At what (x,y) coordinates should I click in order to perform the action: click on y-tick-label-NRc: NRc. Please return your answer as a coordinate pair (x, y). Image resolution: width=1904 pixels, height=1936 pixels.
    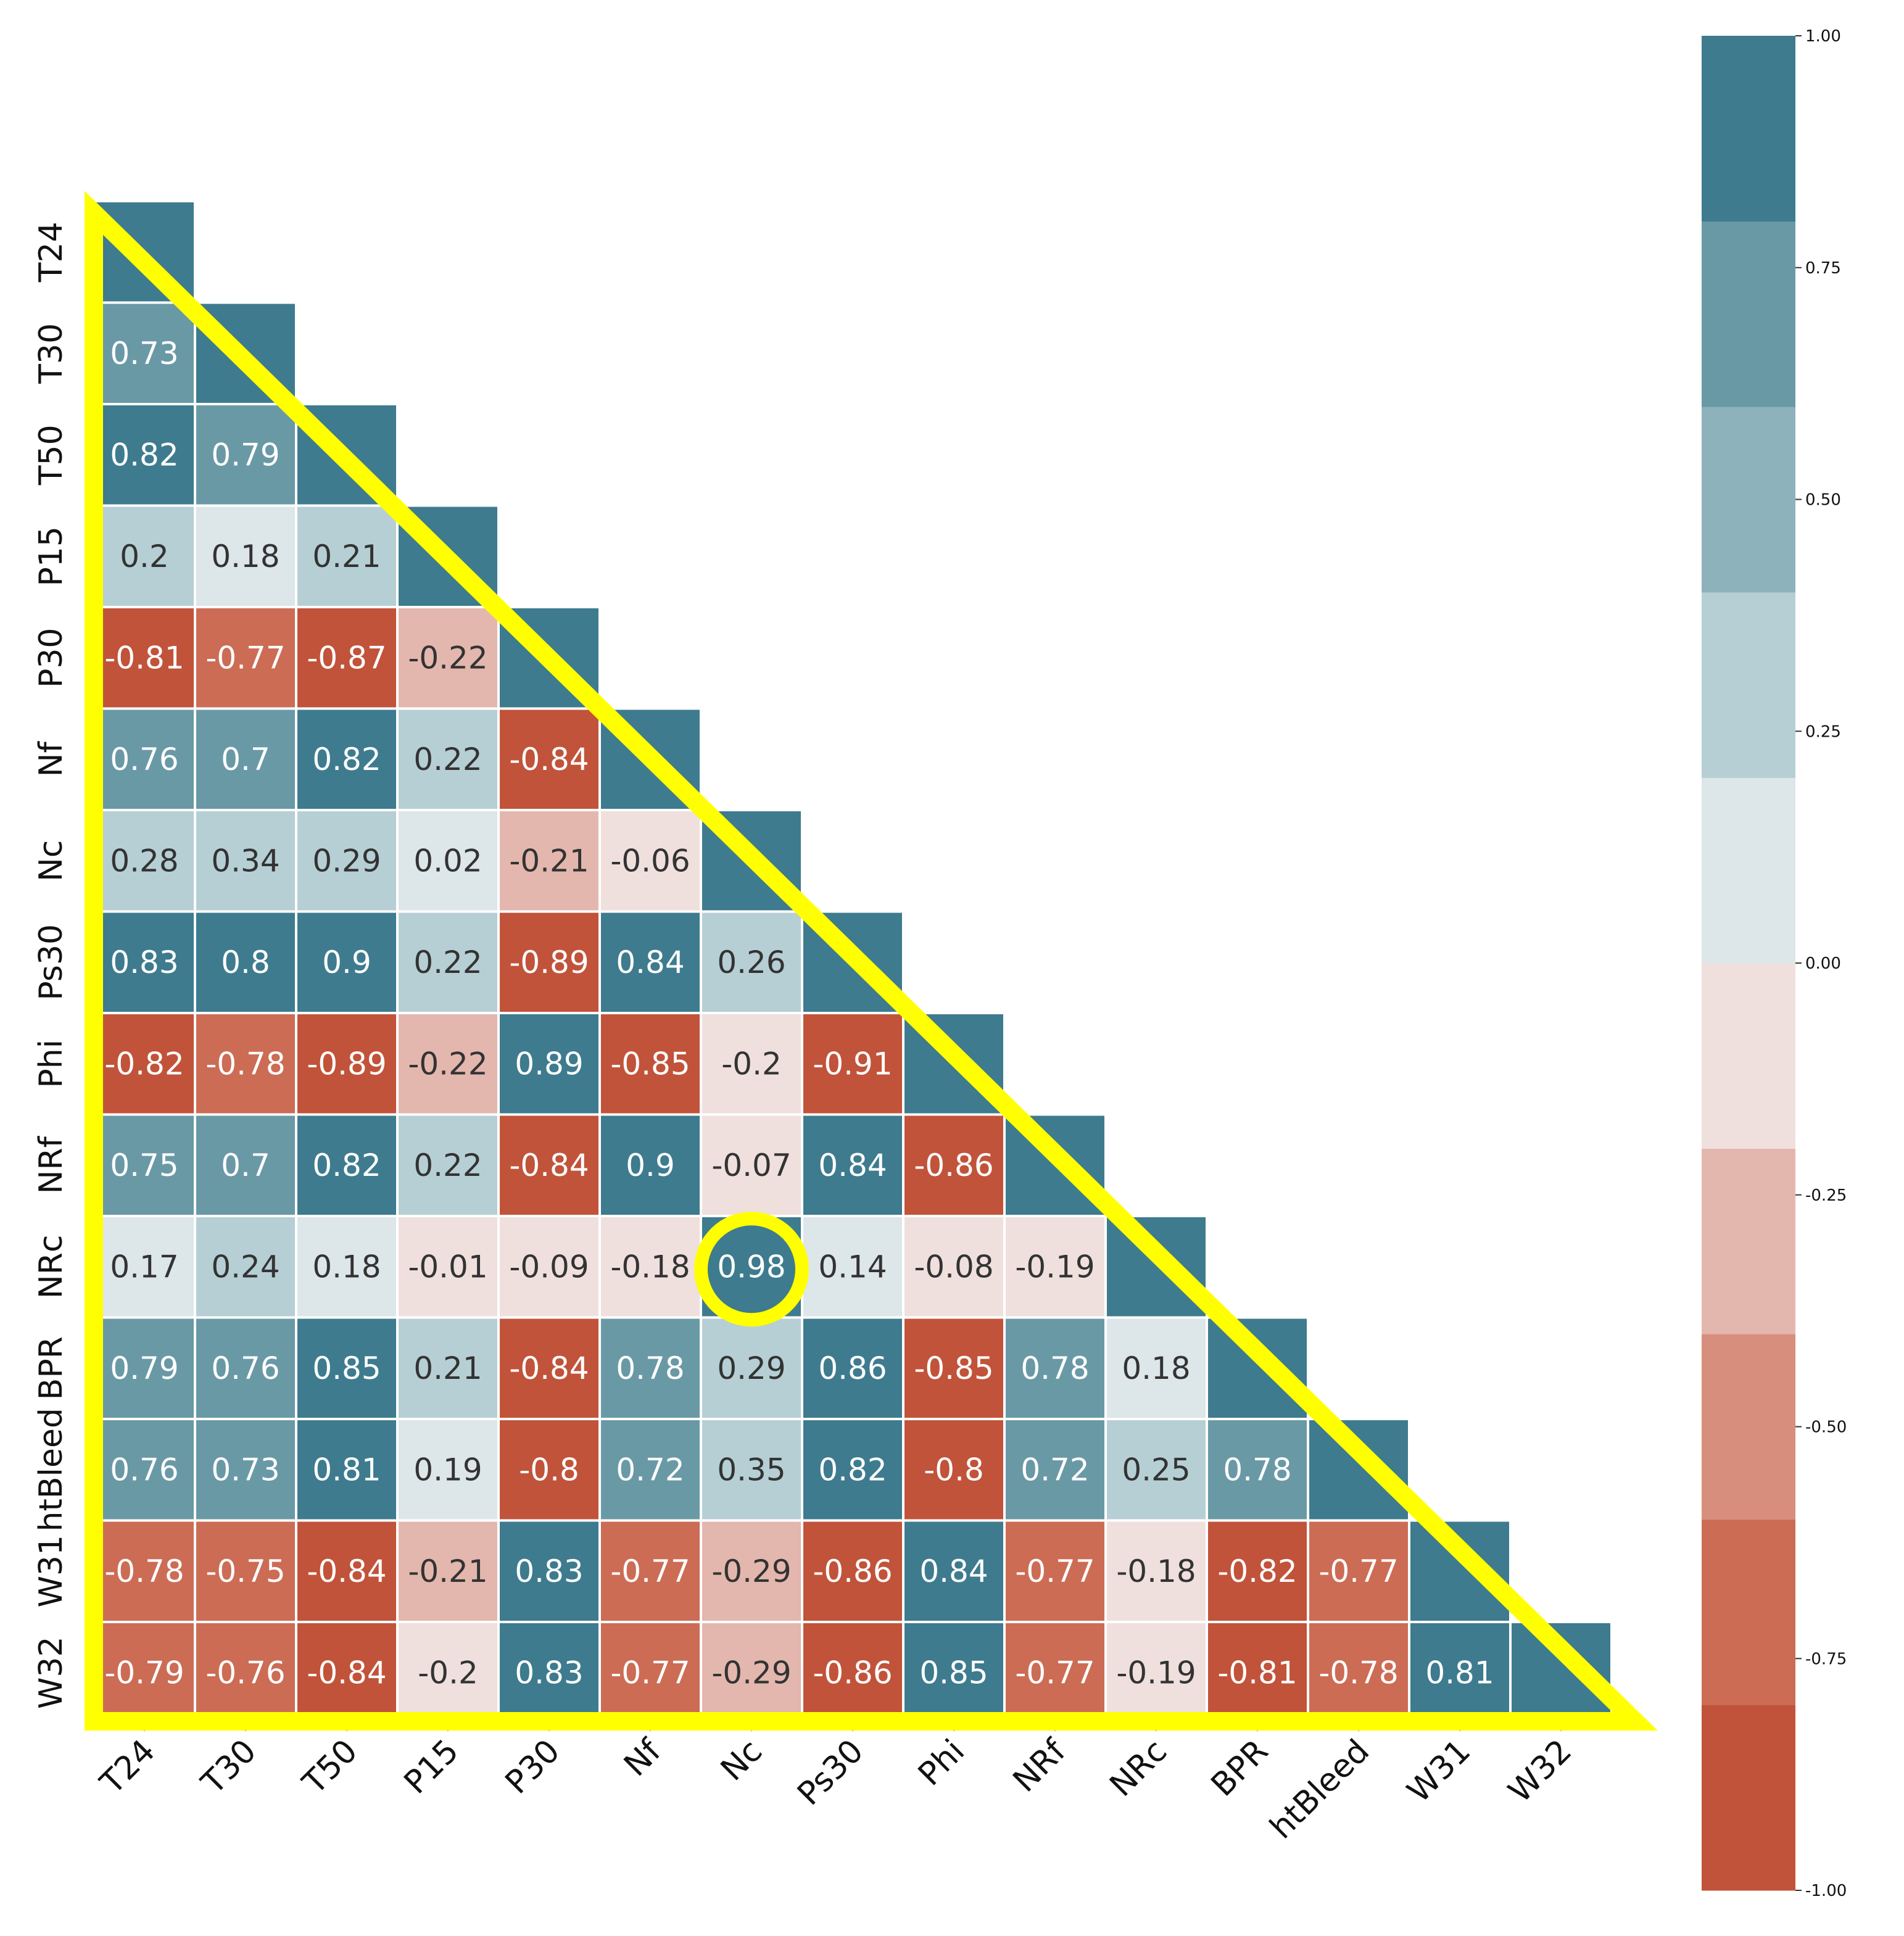
    Looking at the image, I should click on (51, 1267).